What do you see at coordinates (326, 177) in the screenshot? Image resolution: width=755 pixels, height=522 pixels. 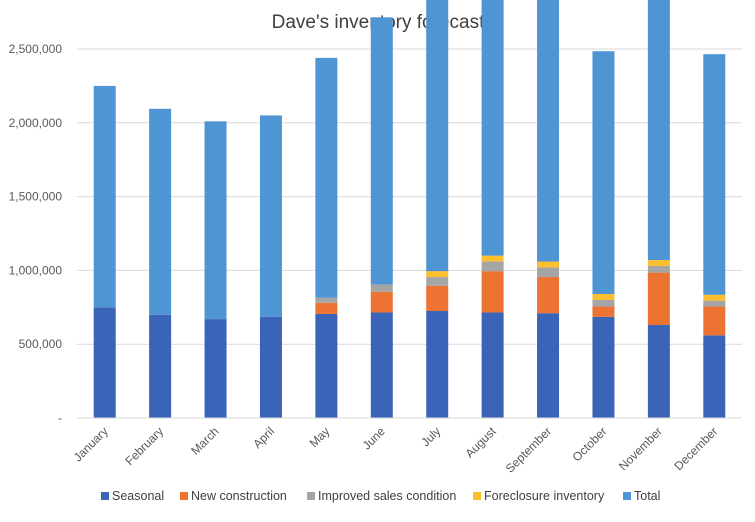 I see `bar-total-may` at bounding box center [326, 177].